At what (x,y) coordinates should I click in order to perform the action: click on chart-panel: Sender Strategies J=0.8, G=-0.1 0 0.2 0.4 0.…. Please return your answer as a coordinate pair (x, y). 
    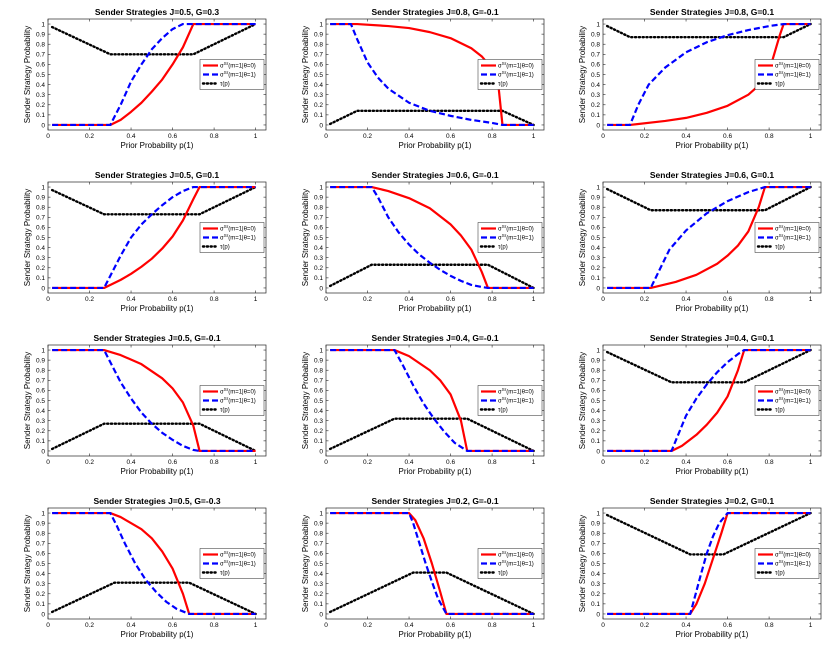
    Looking at the image, I should click on (423, 78).